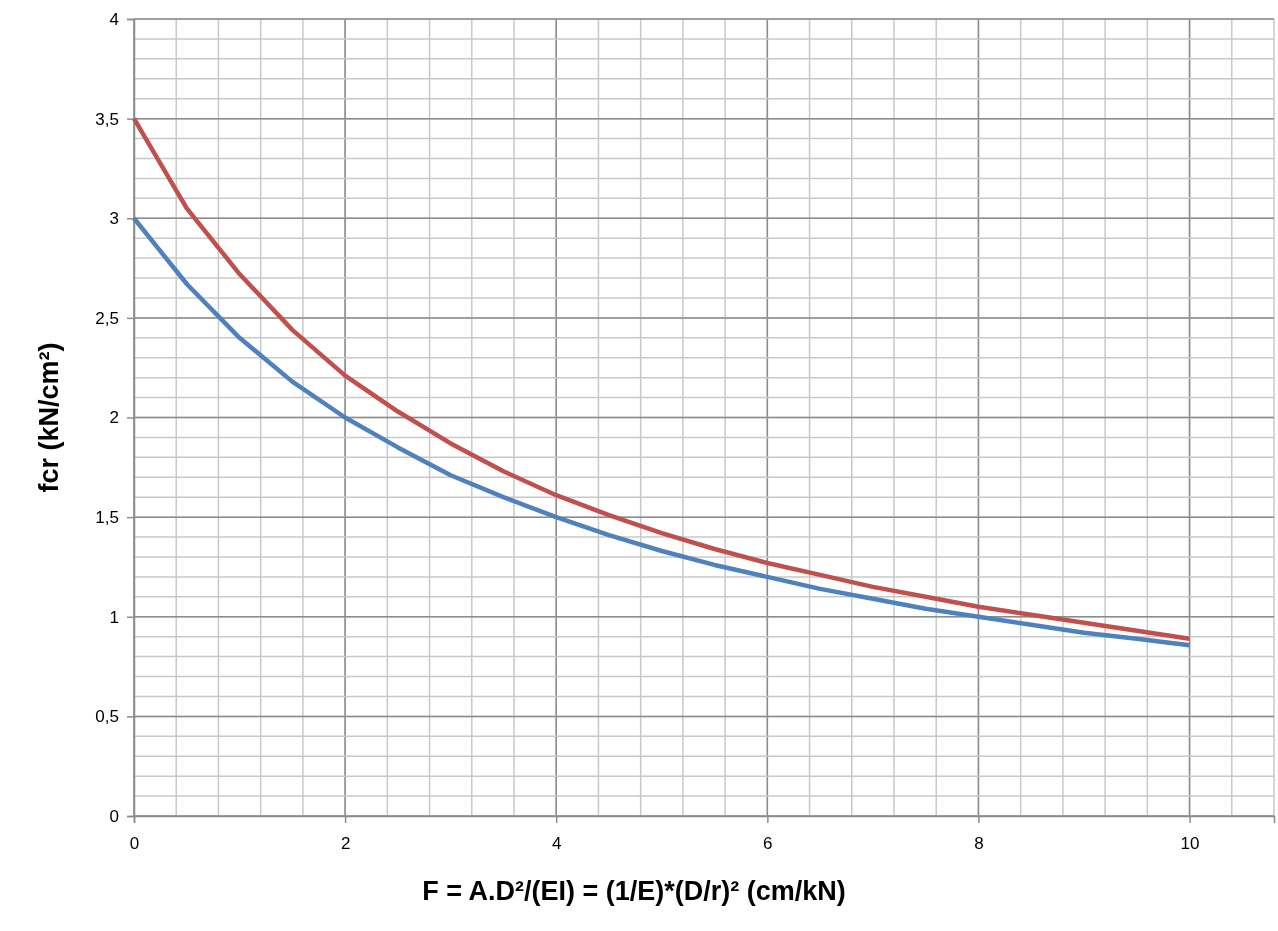 This screenshot has height=931, width=1278. Describe the element at coordinates (114, 219) in the screenshot. I see `y-tick-label: 3` at that location.